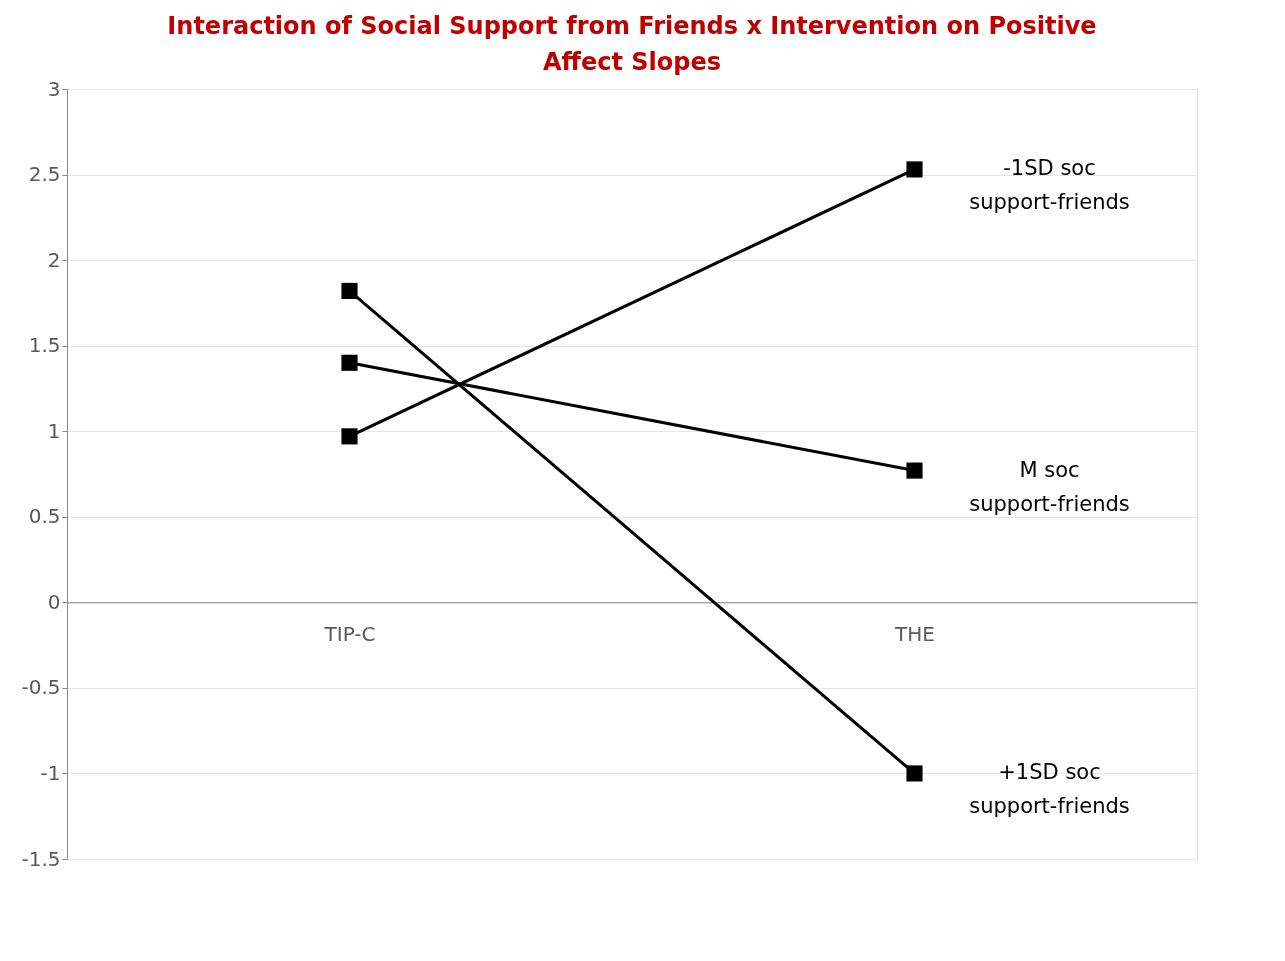 The height and width of the screenshot is (961, 1285). What do you see at coordinates (1049, 486) in the screenshot?
I see `text: M soc support-friends` at bounding box center [1049, 486].